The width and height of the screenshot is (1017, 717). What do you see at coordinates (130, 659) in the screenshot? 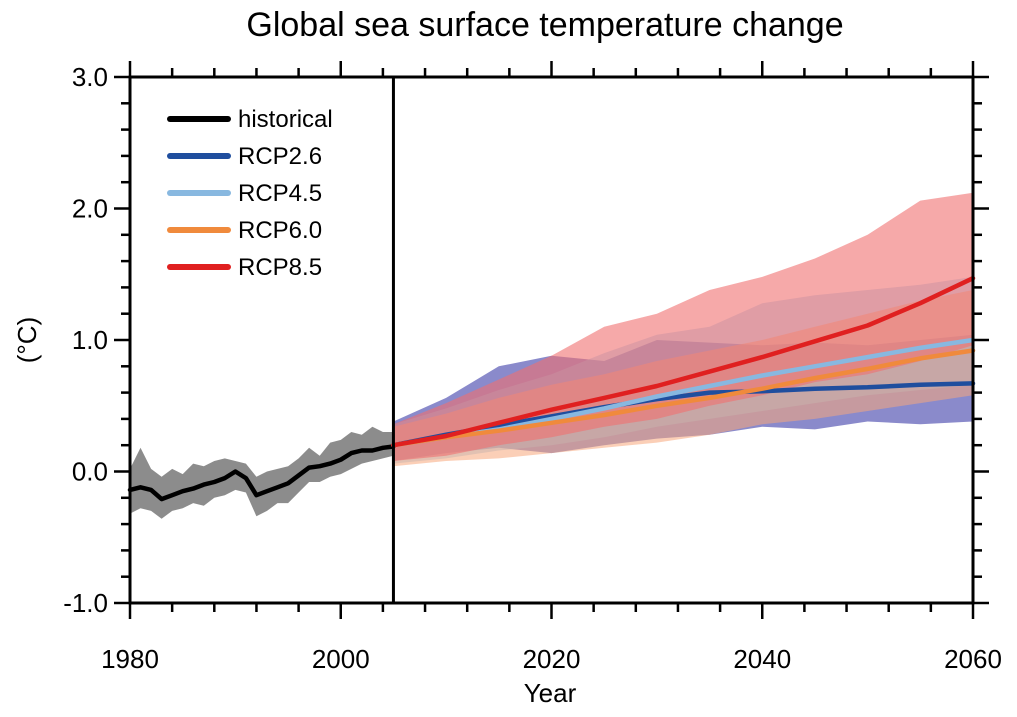
I see `x-tick-label: 1980` at bounding box center [130, 659].